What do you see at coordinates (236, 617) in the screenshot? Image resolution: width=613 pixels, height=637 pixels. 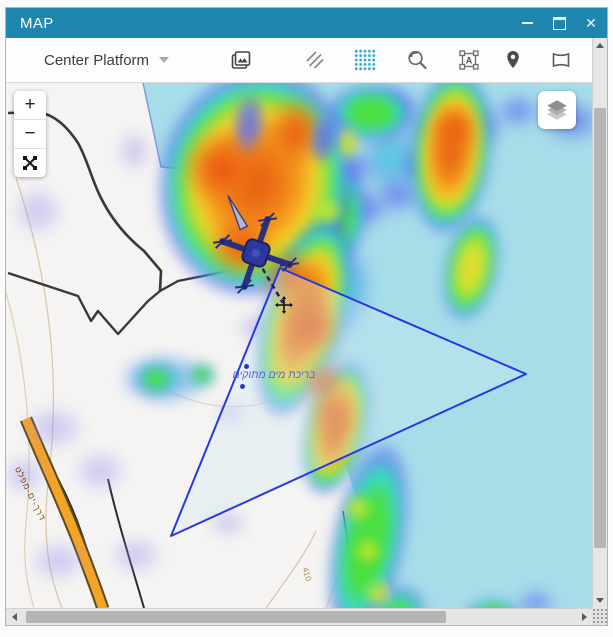 I see `horizontal-scrollbar-thumb` at bounding box center [236, 617].